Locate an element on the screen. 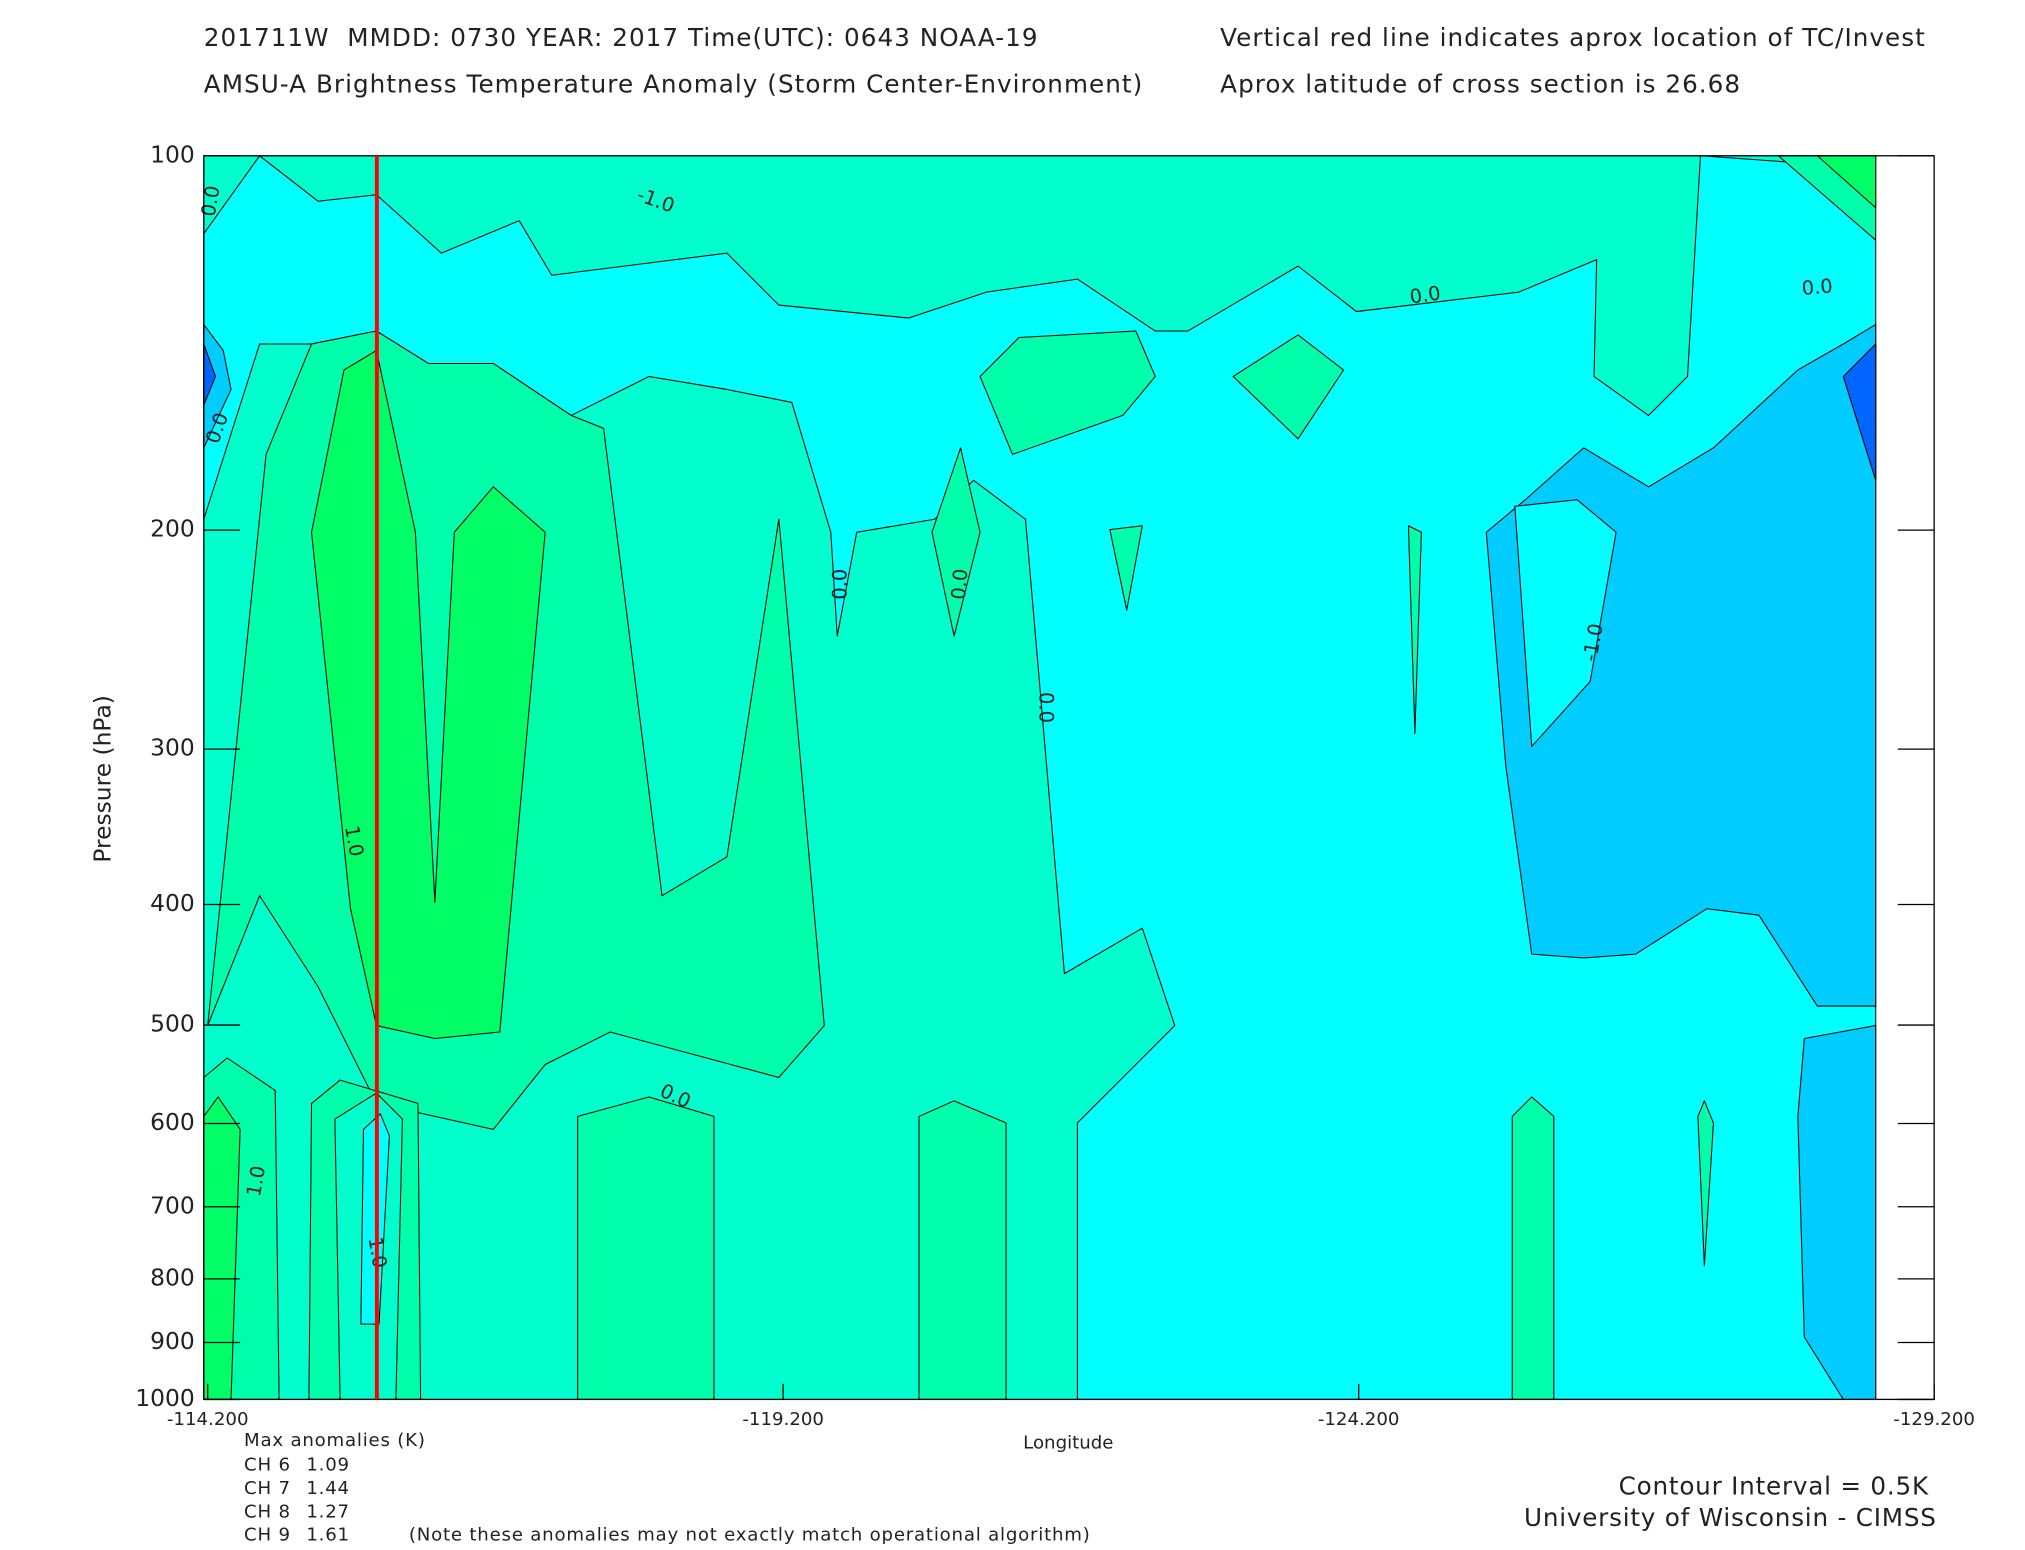 This screenshot has width=2025, height=1550. y-axis-label: Pressure (hPa) is located at coordinates (102, 779).